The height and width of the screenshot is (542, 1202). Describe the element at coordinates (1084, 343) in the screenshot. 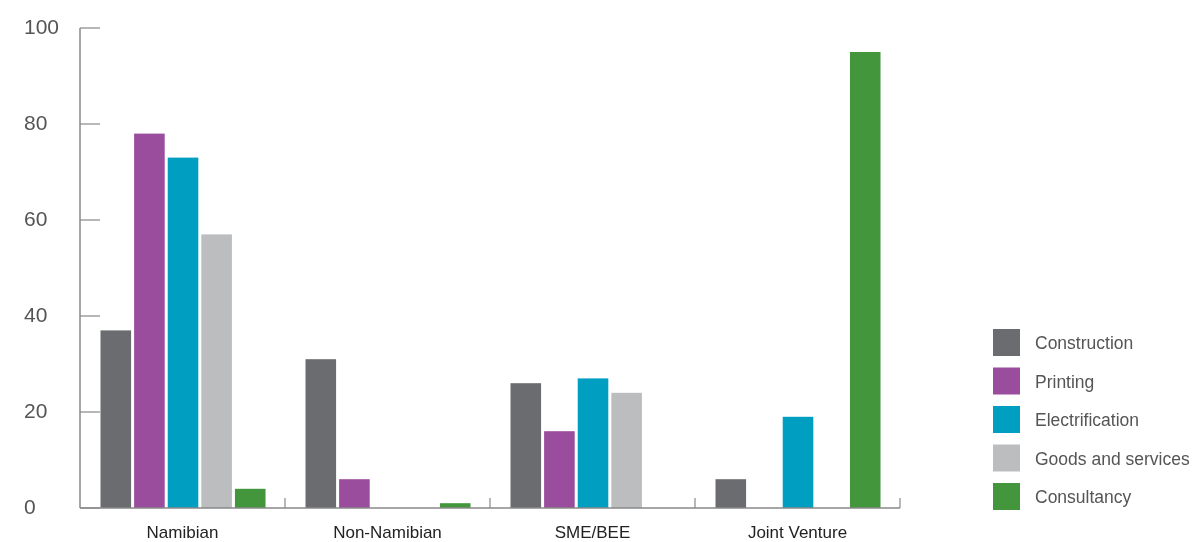

I see `legend-label: Construction` at that location.